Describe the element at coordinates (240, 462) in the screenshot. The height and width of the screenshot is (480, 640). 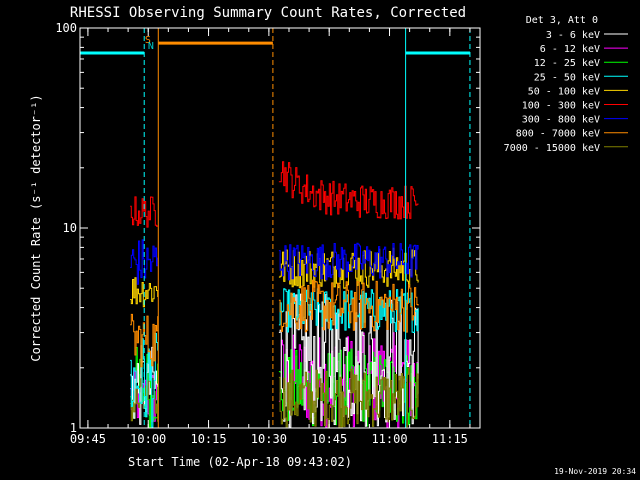
I see `x-axis-label: Start Time (02-Apr-18 09:43:02)` at that location.